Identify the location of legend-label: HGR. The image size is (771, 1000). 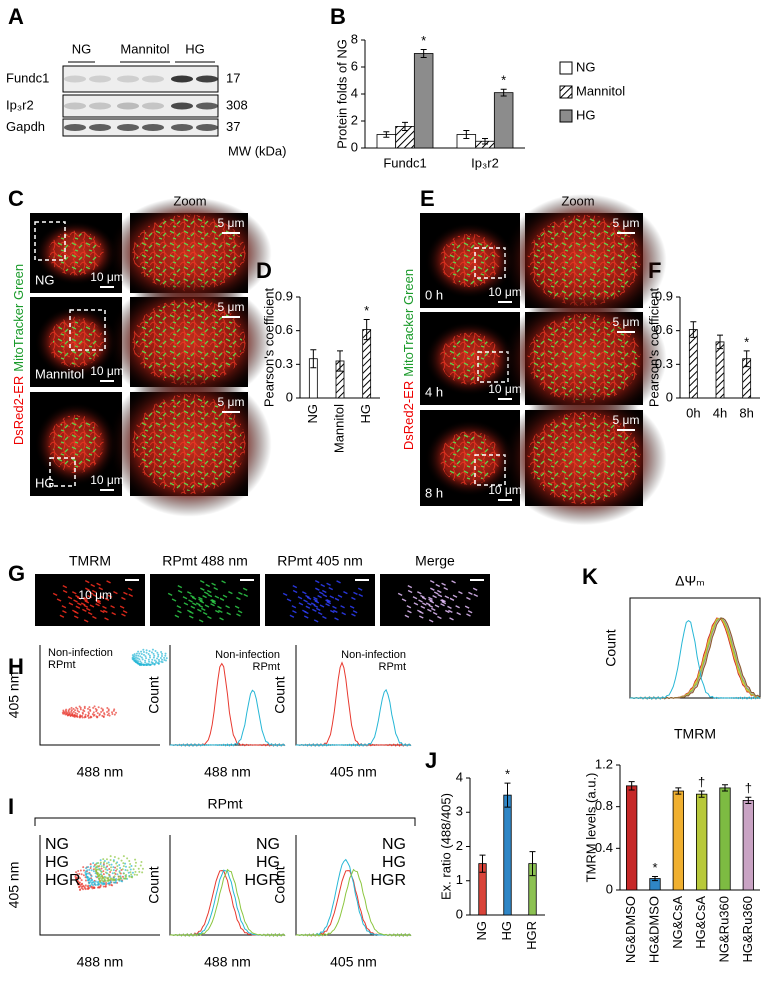
(63, 880).